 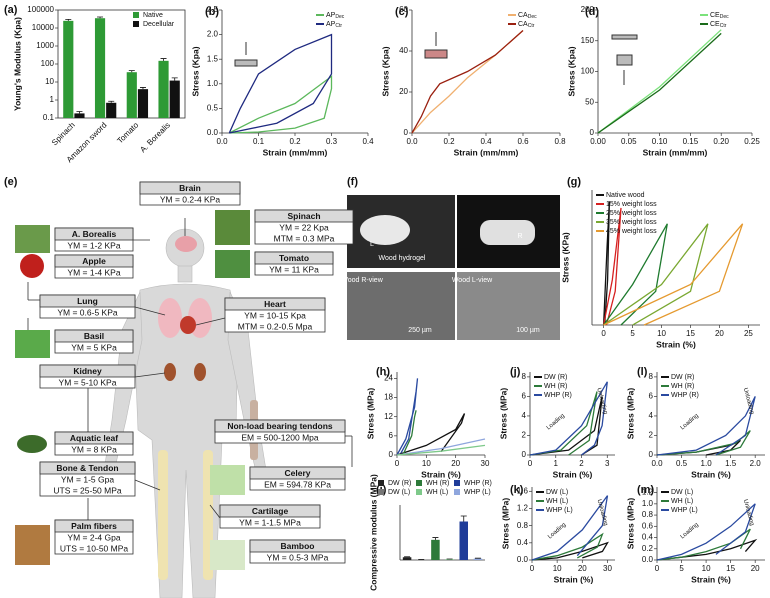 What do you see at coordinates (625, 195) in the screenshot?
I see `legend-label: Native wood` at bounding box center [625, 195].